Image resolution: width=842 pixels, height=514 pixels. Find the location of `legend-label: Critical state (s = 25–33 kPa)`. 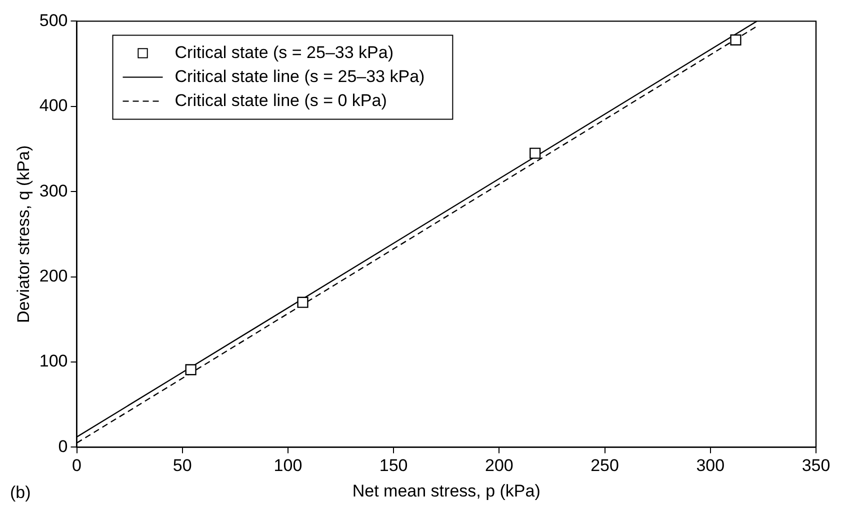

legend-label: Critical state (s = 25–33 kPa) is located at coordinates (284, 52).